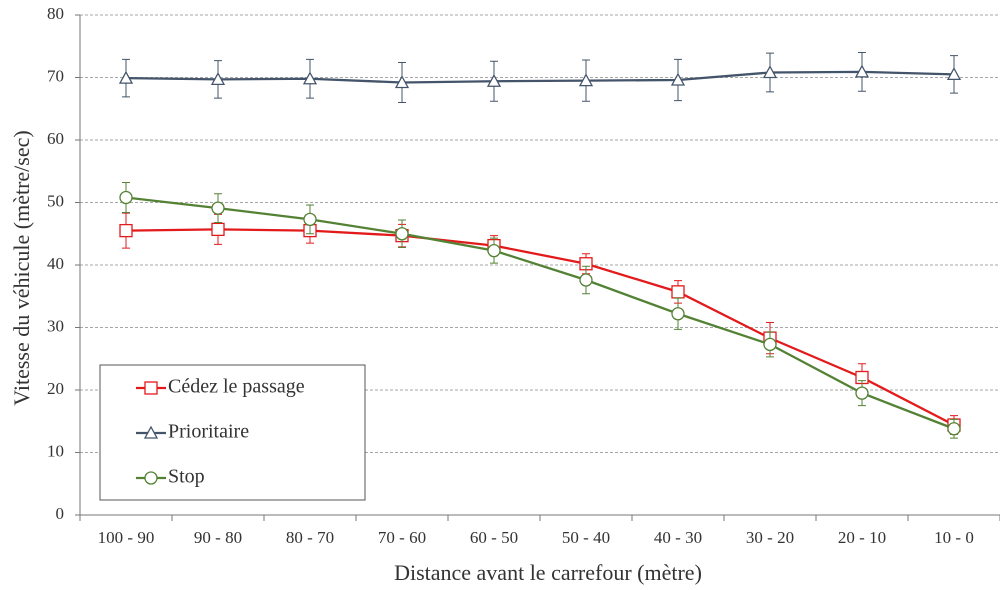 The image size is (1000, 590). I want to click on y-tick-label: 80, so click(55, 13).